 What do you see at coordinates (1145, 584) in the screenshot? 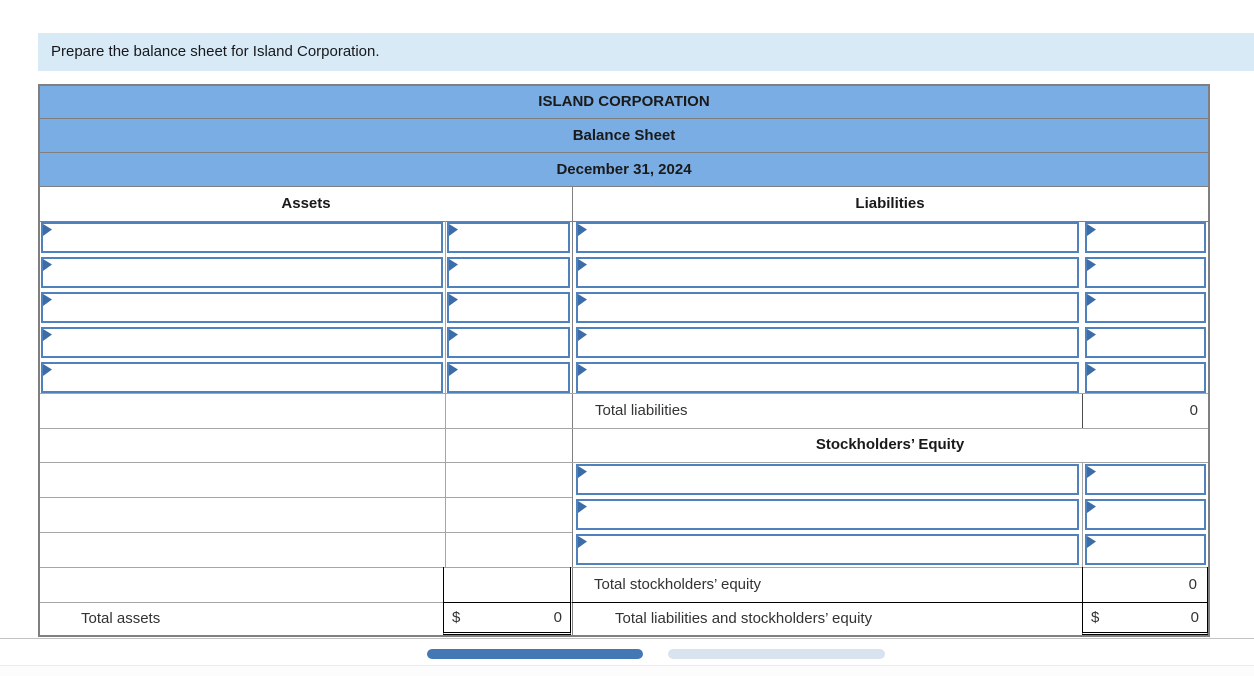
I see `total-equity-value: 0` at bounding box center [1145, 584].